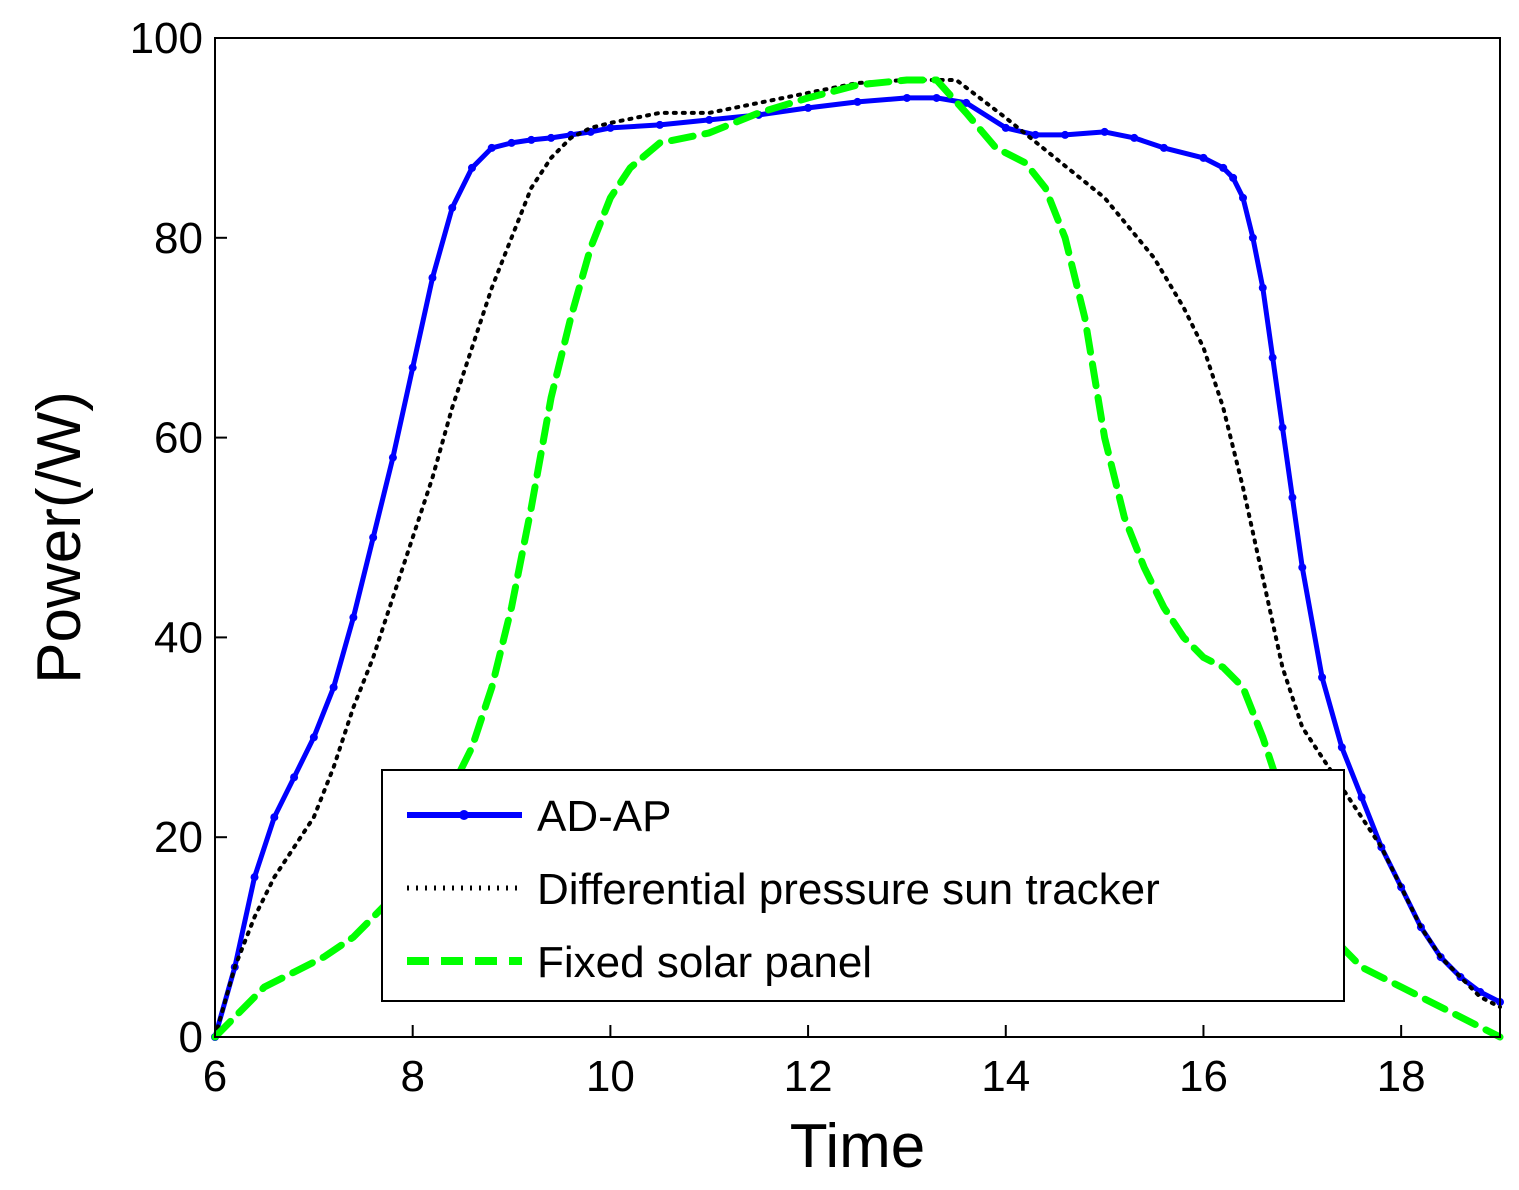  Describe the element at coordinates (604, 816) in the screenshot. I see `legend-label-0: AD-AP` at that location.